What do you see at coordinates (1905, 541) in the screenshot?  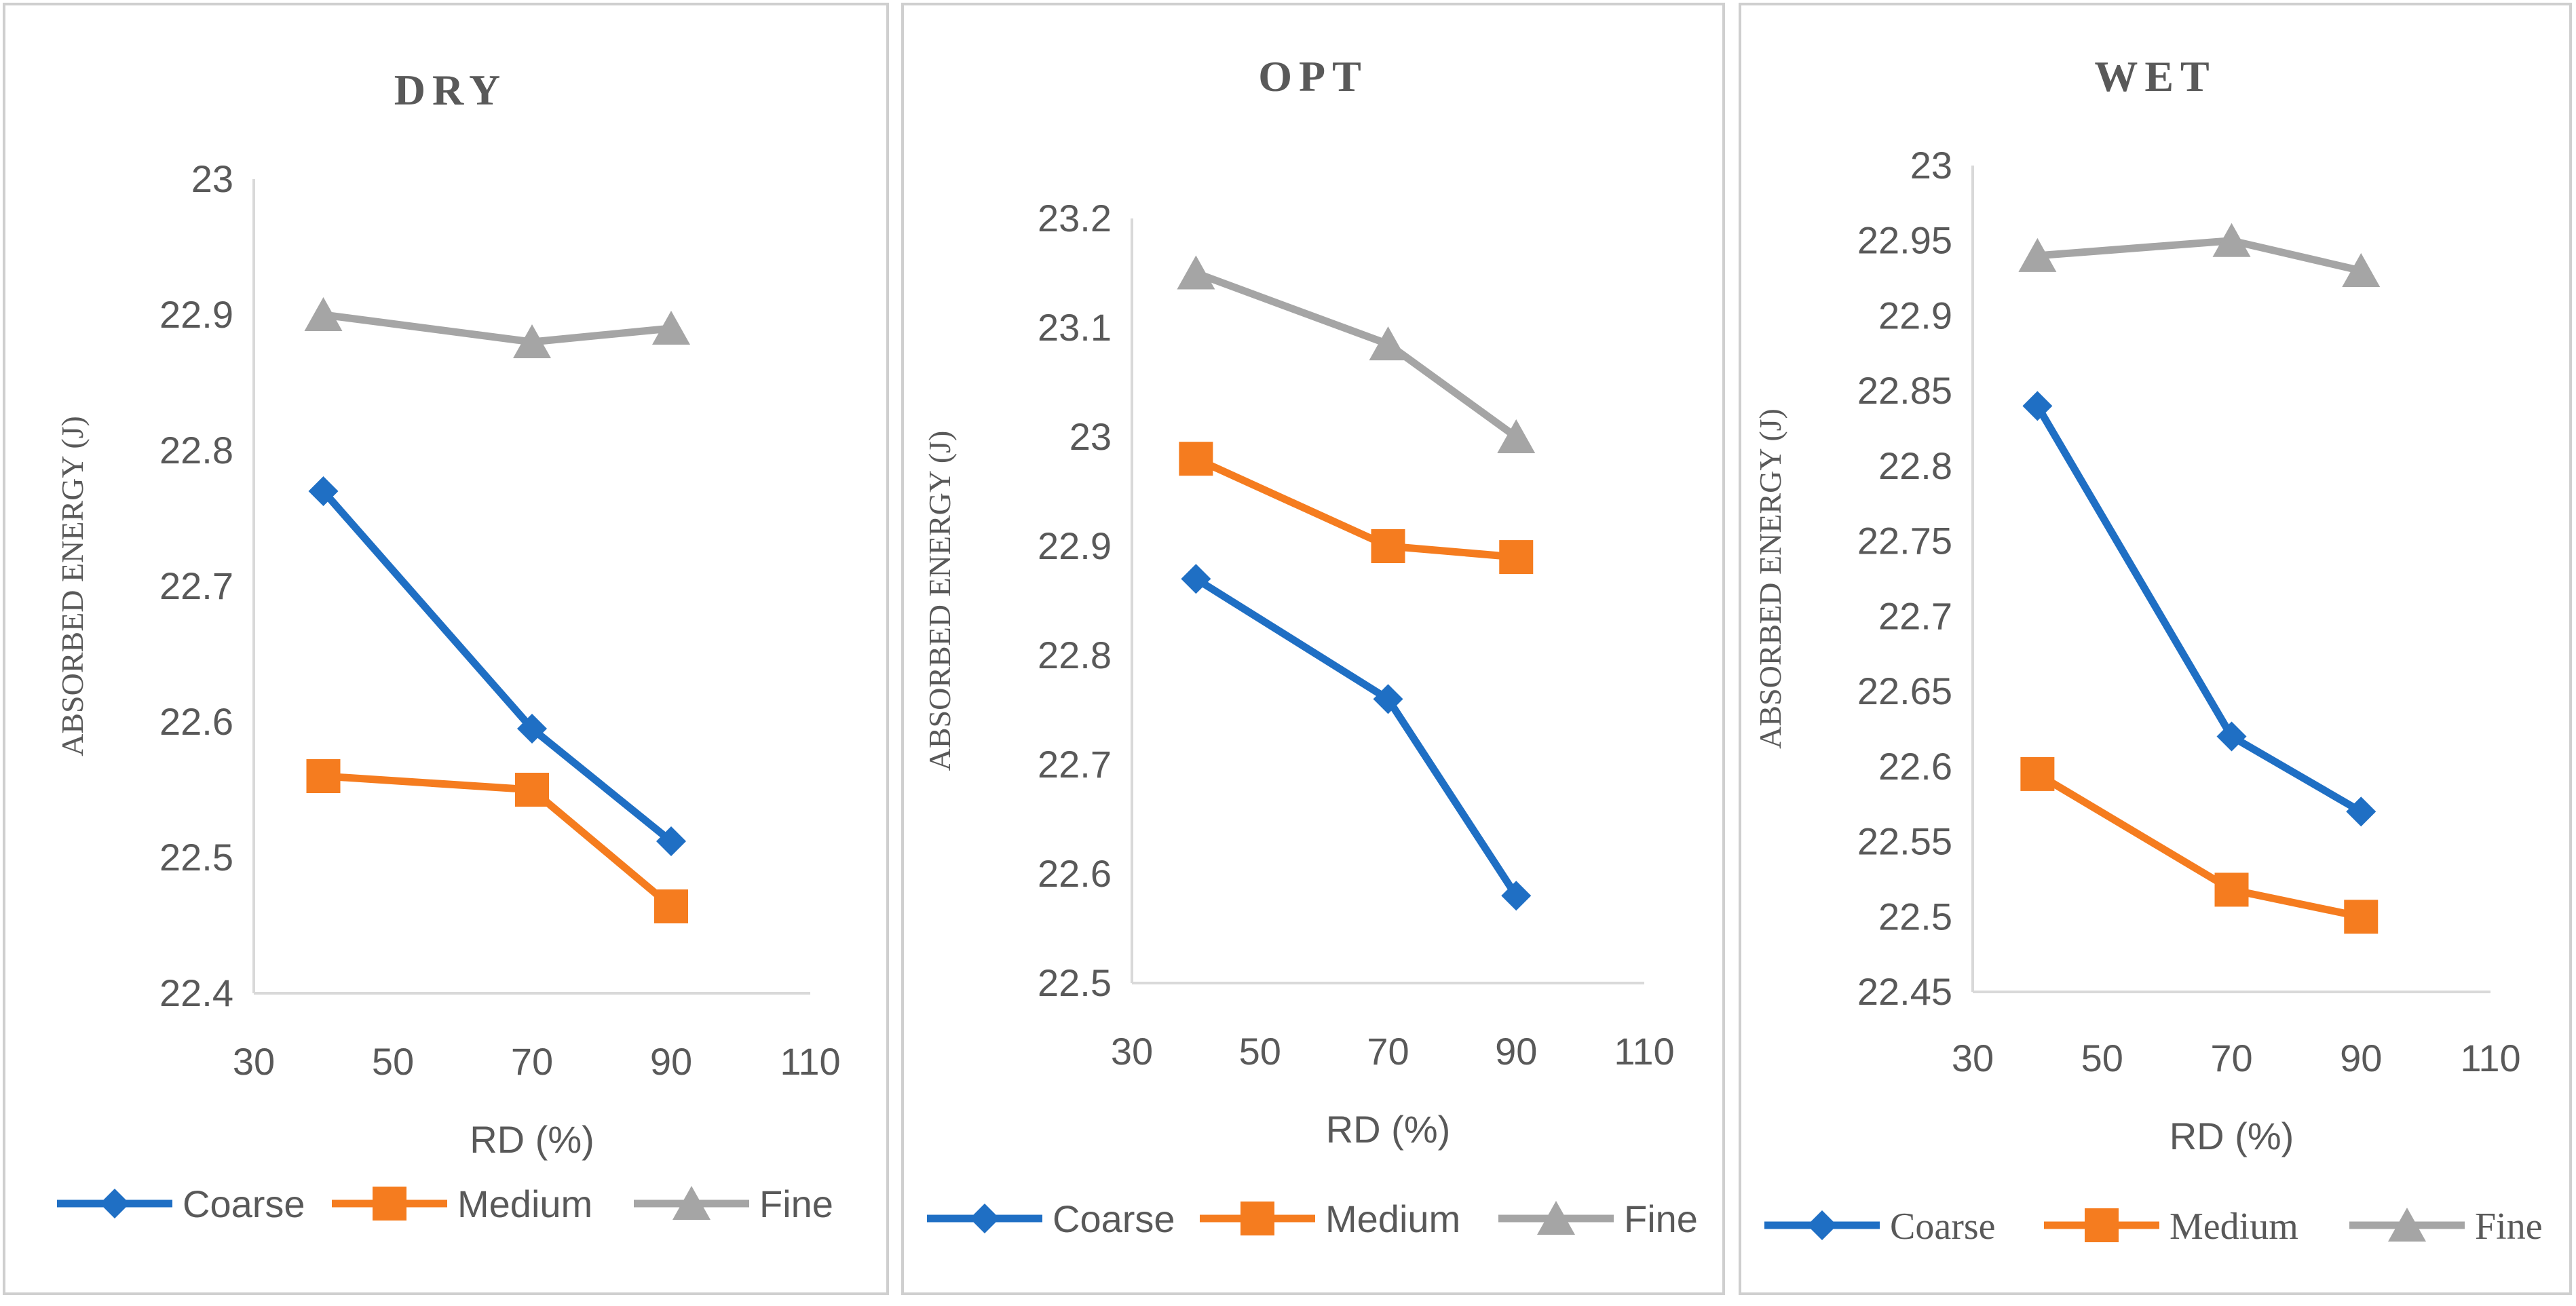 I see `y-tick-label: 22.75` at bounding box center [1905, 541].